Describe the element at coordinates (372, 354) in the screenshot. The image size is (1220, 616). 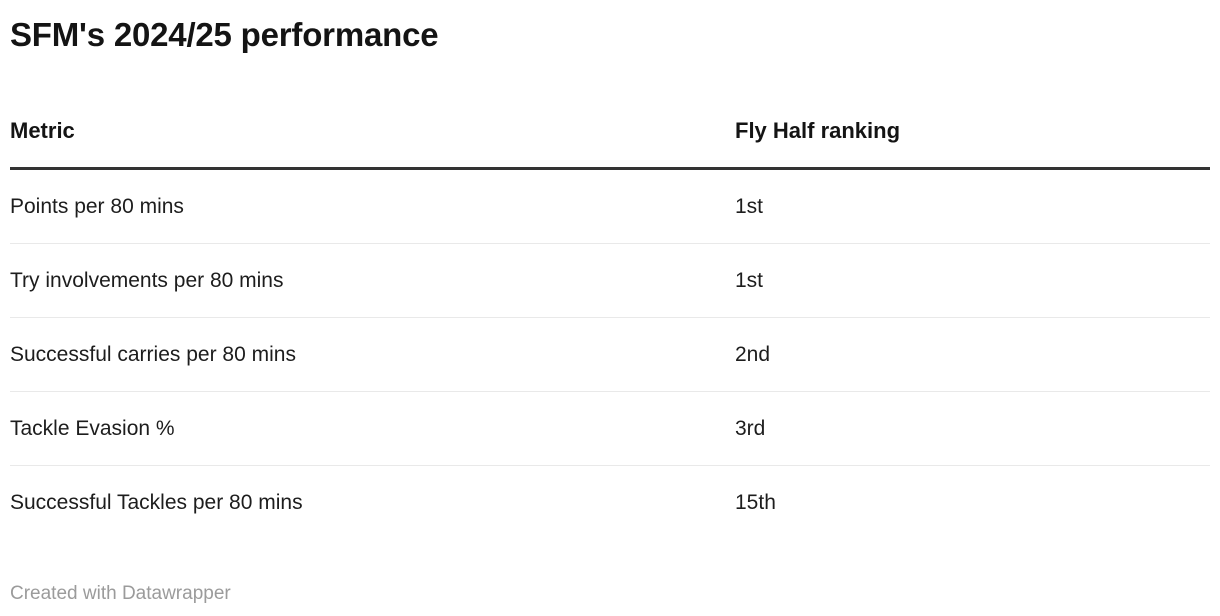
I see `metric-cell: Successful carries per 80 mins` at that location.